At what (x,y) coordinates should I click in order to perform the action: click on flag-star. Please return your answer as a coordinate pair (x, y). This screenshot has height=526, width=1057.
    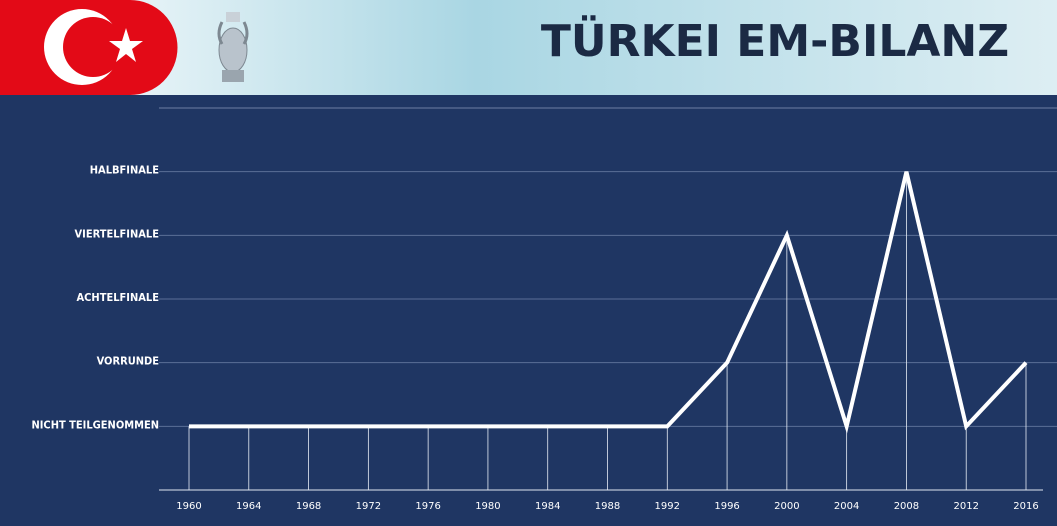
    Looking at the image, I should click on (126, 45).